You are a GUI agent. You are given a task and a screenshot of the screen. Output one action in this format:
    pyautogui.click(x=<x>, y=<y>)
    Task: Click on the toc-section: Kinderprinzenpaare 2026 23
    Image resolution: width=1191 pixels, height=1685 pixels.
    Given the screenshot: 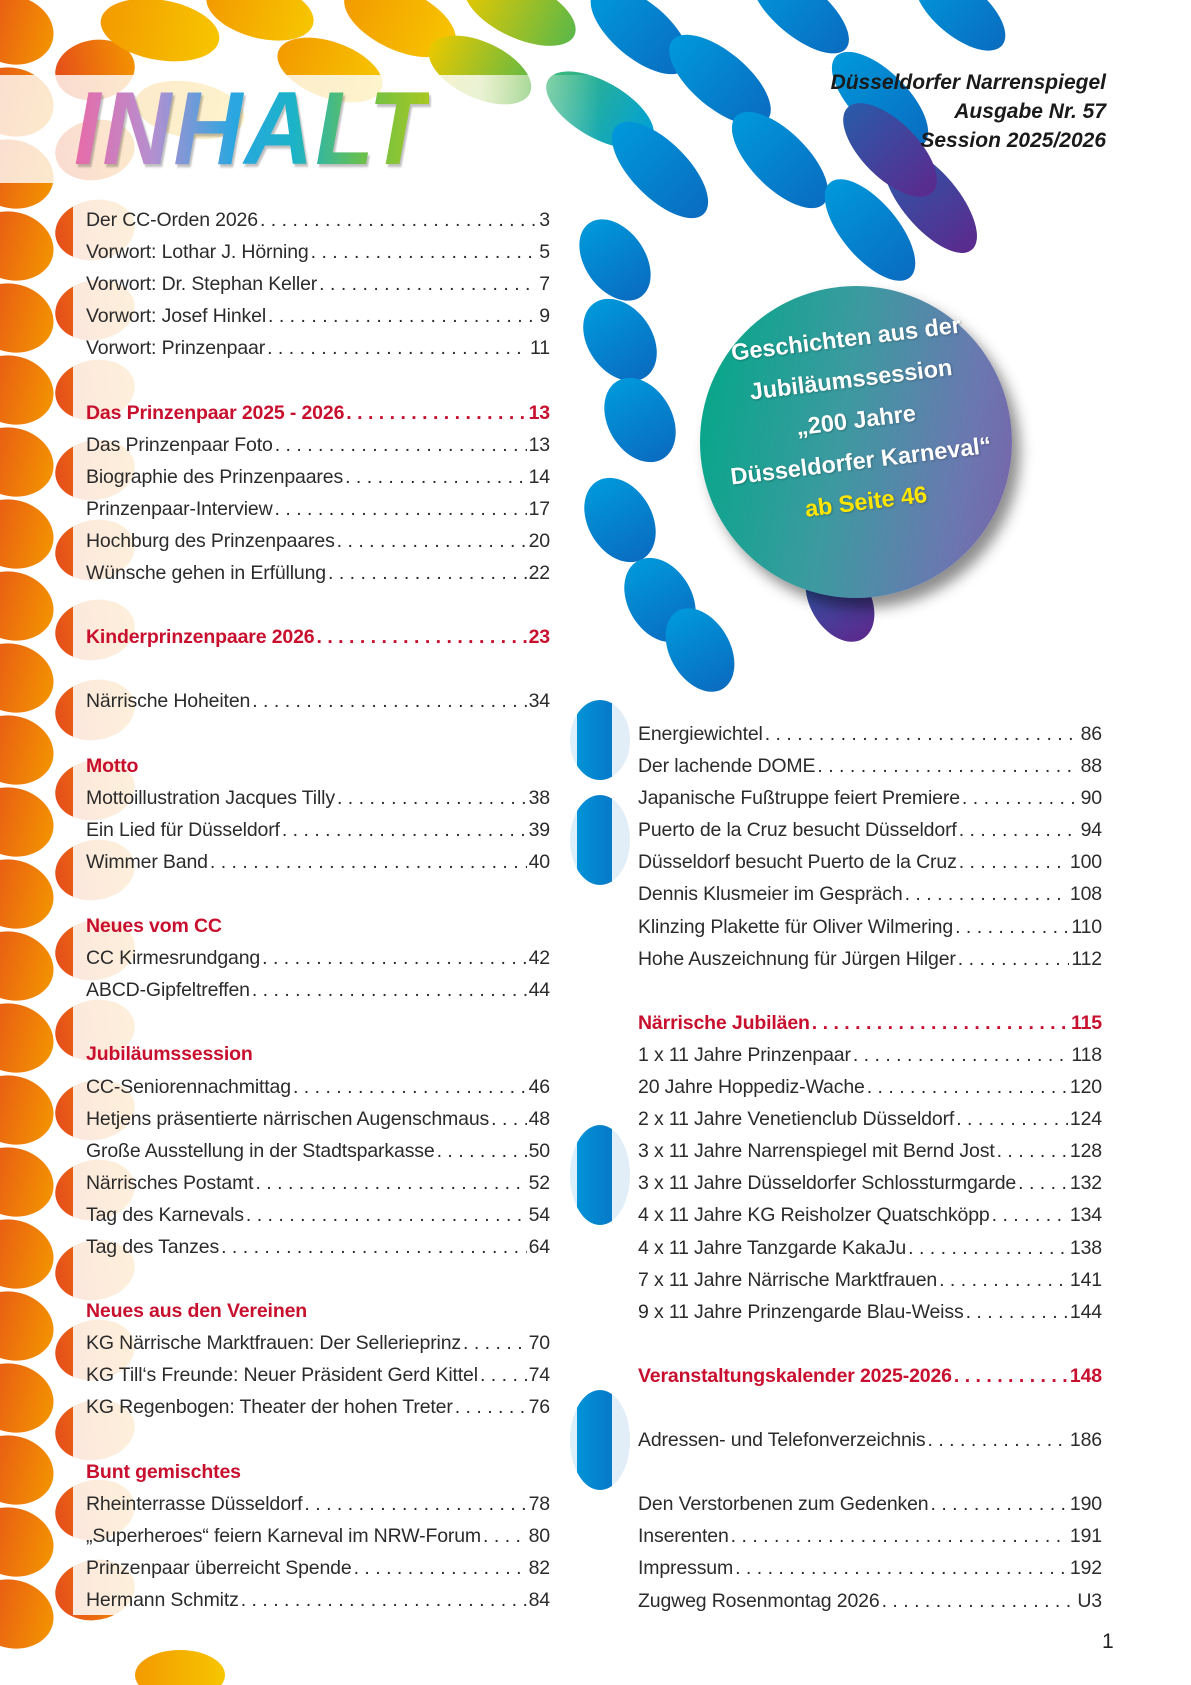 What is the action you would take?
    pyautogui.click(x=318, y=637)
    